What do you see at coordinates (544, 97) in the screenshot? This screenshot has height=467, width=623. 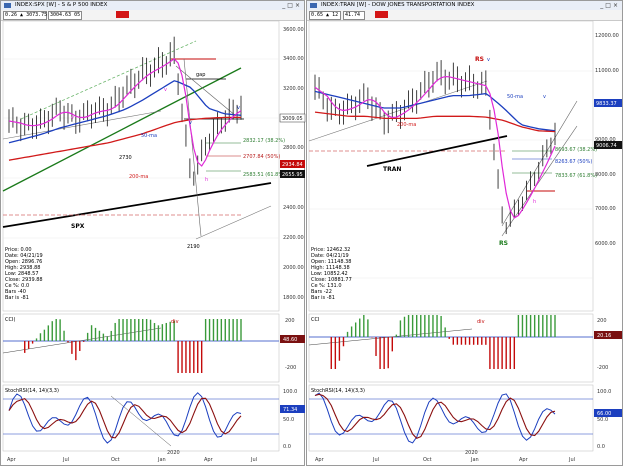 I see `tran-v-label-2: v` at bounding box center [544, 97].